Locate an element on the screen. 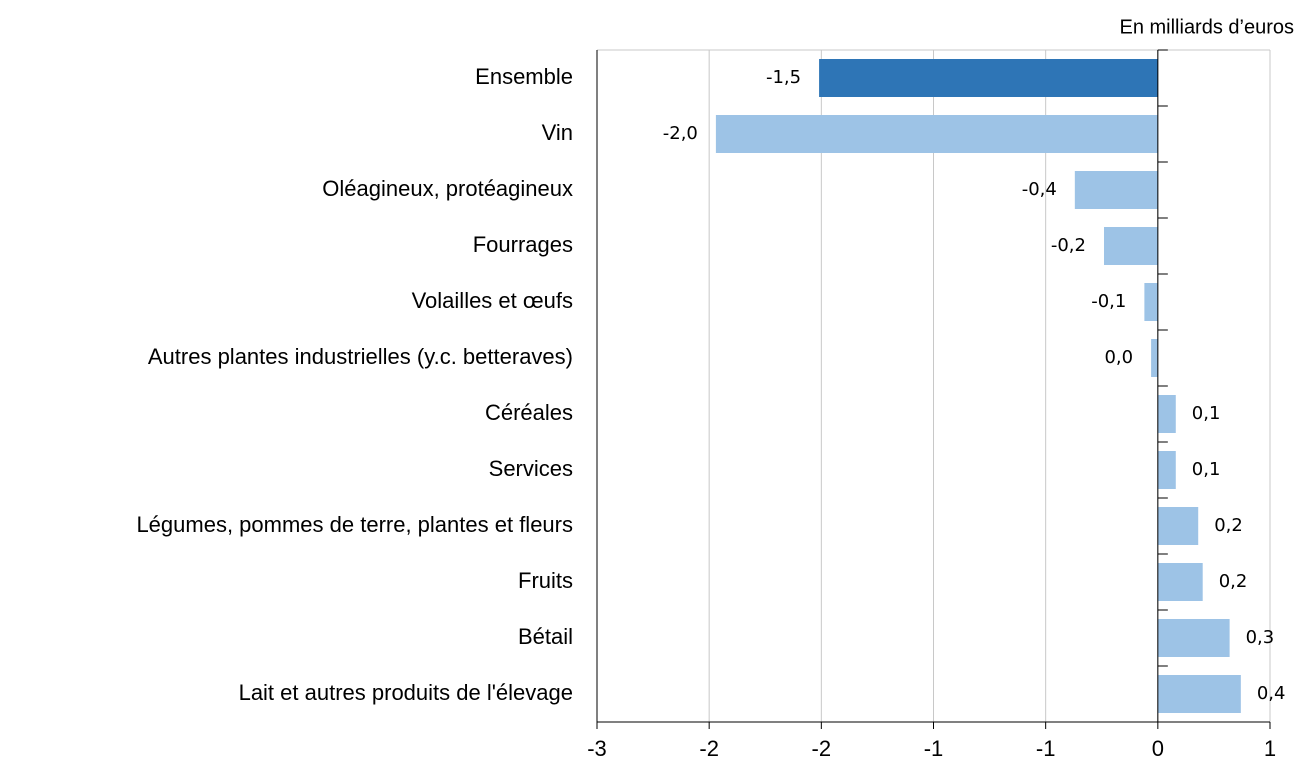 This screenshot has height=771, width=1298. category-label: Vin is located at coordinates (557, 132).